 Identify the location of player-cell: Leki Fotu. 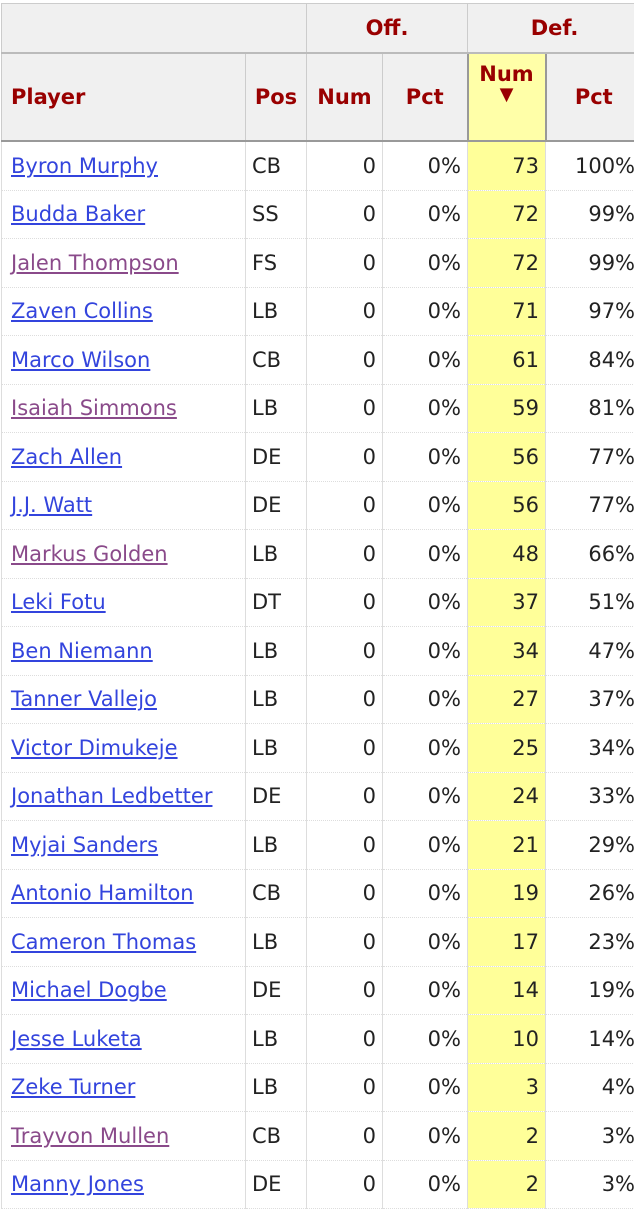
(124, 602).